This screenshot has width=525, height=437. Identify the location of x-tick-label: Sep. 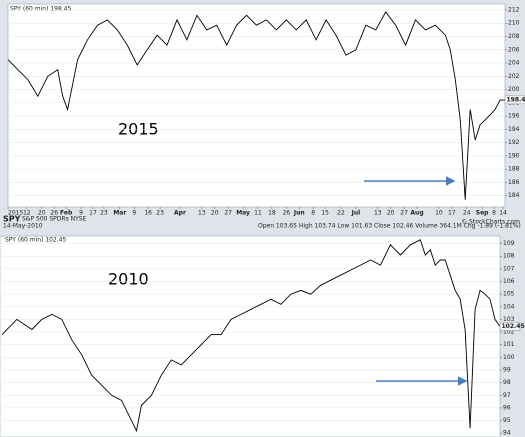
(482, 213).